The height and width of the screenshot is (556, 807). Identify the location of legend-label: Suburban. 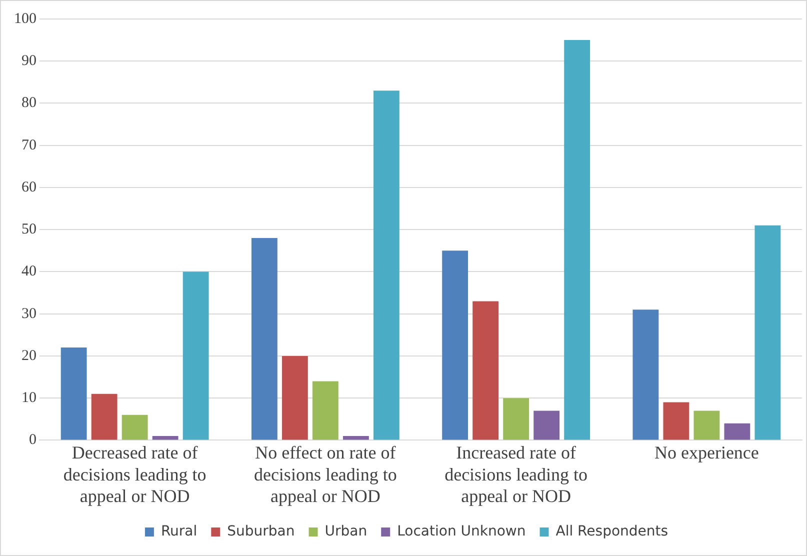
(261, 532).